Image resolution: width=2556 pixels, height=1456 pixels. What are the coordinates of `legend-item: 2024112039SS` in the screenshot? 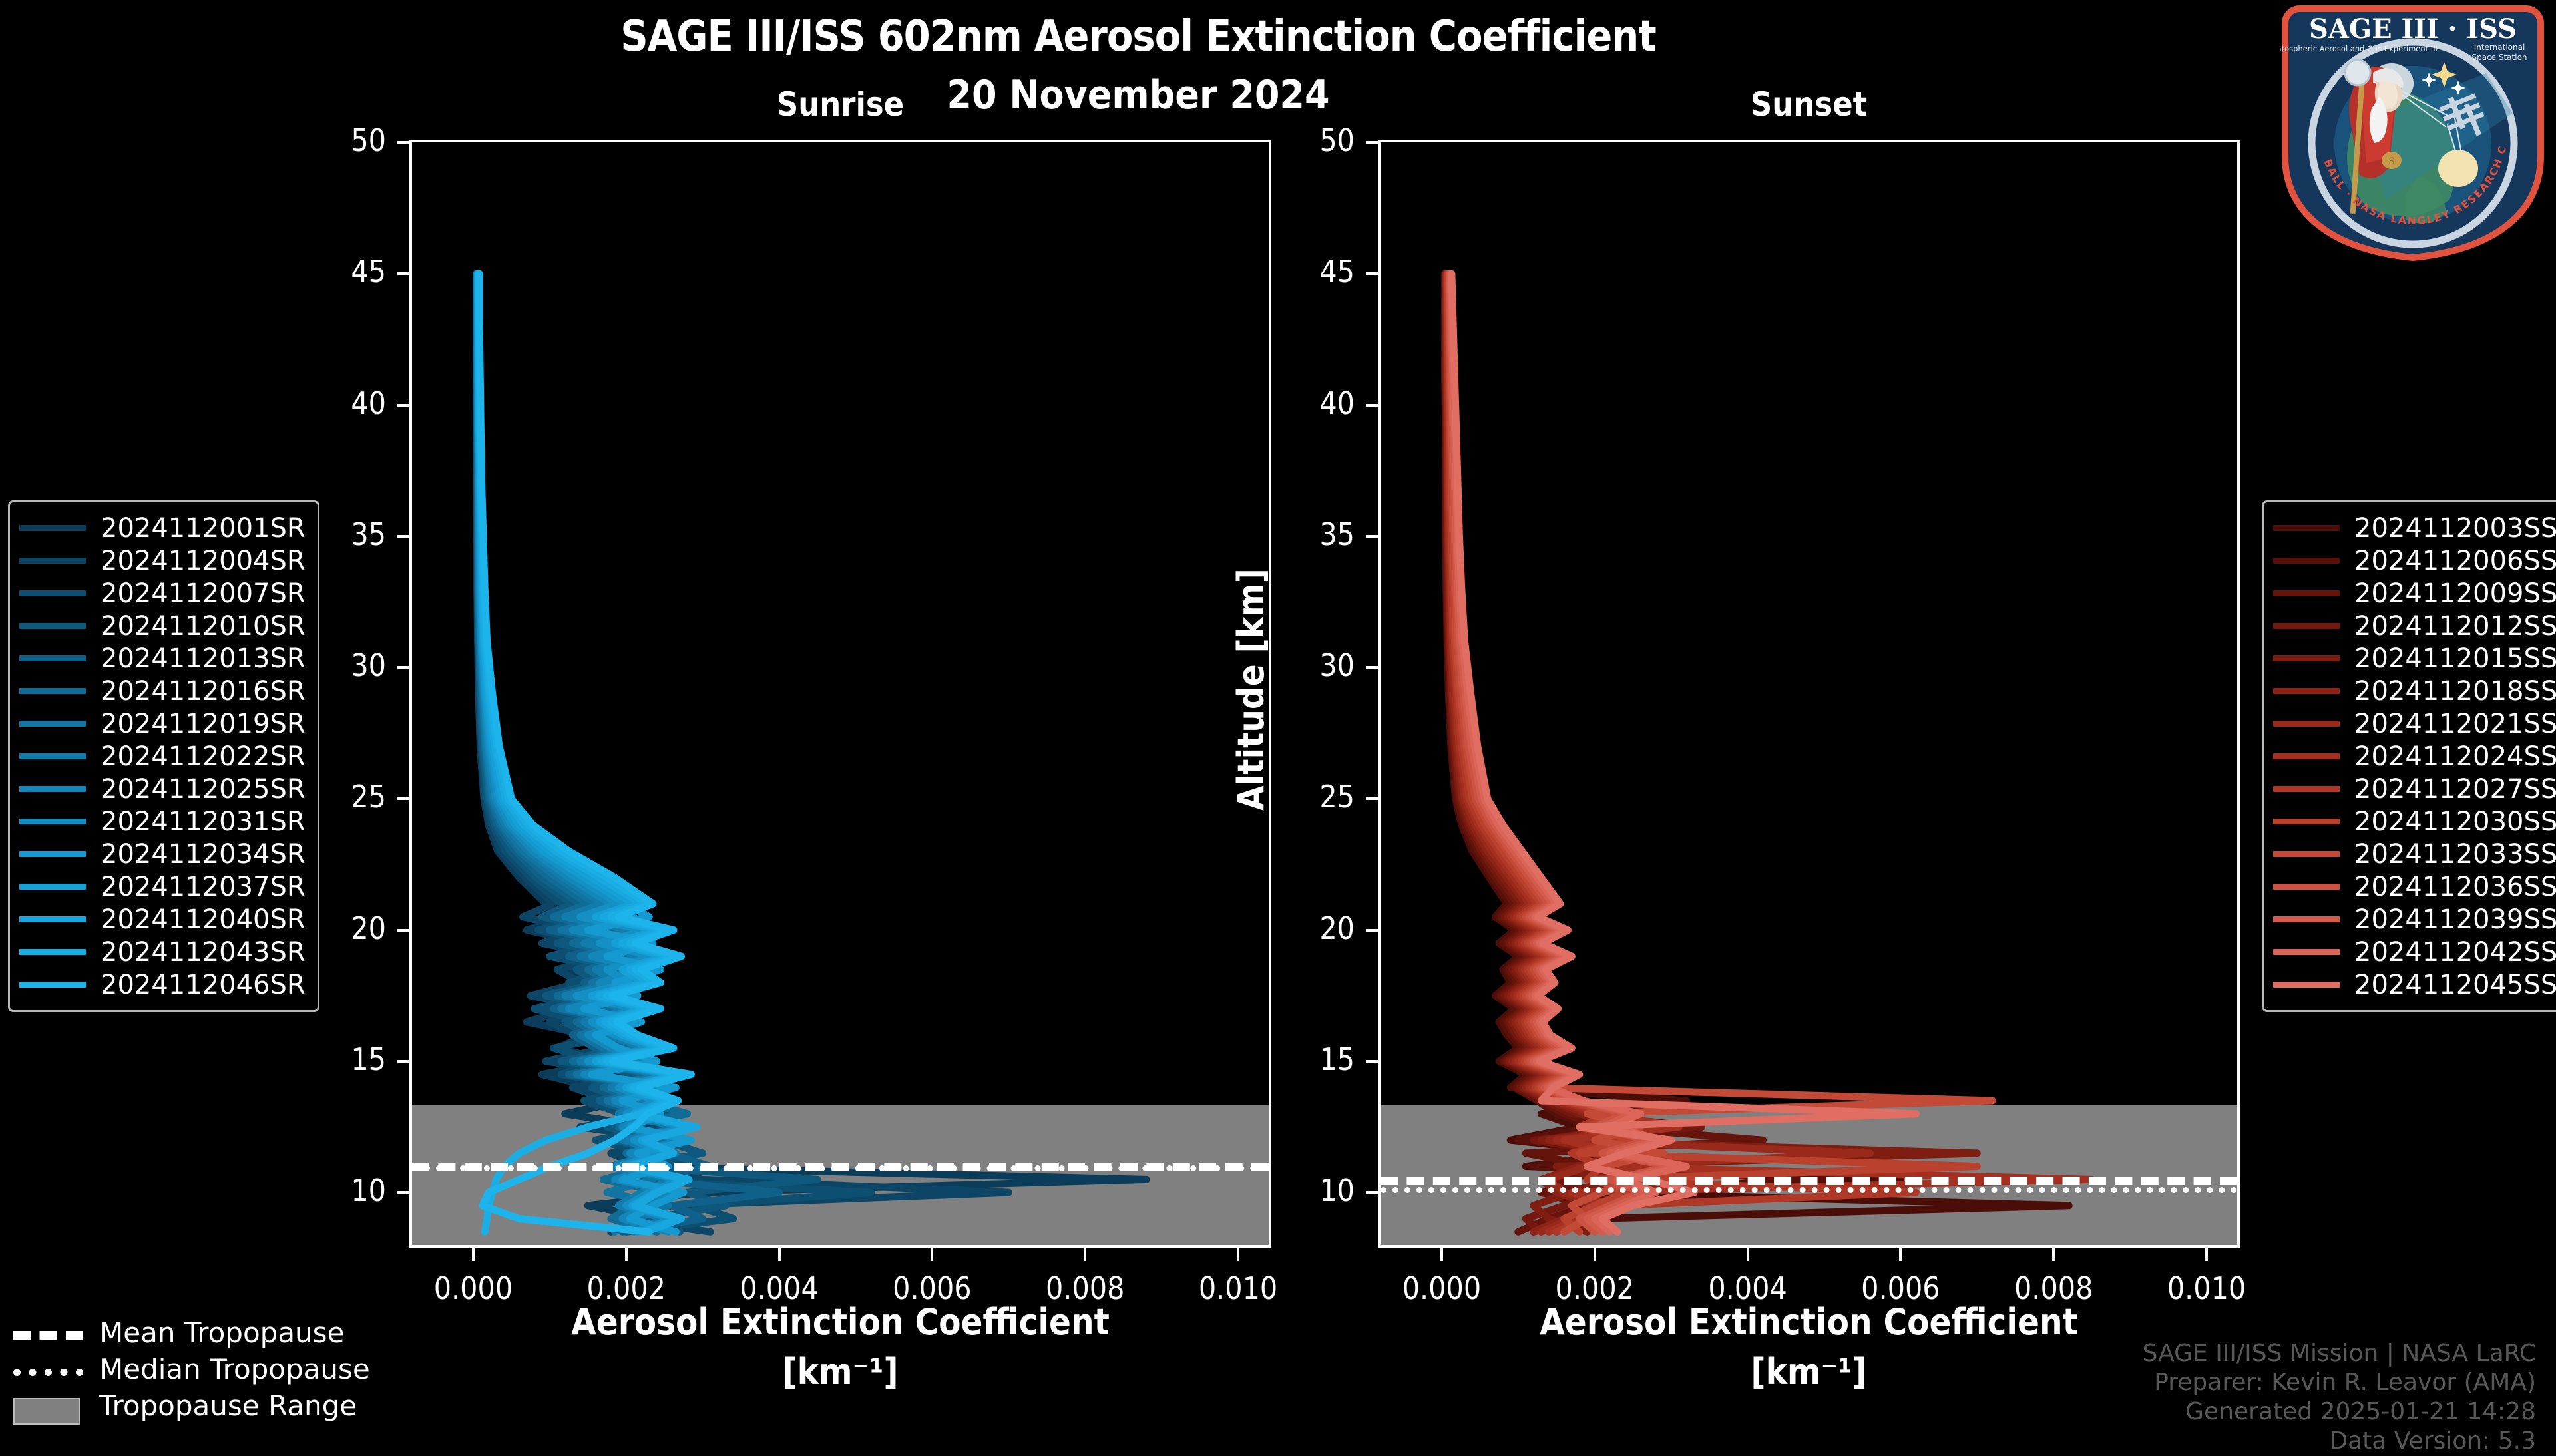 It's located at (2414, 920).